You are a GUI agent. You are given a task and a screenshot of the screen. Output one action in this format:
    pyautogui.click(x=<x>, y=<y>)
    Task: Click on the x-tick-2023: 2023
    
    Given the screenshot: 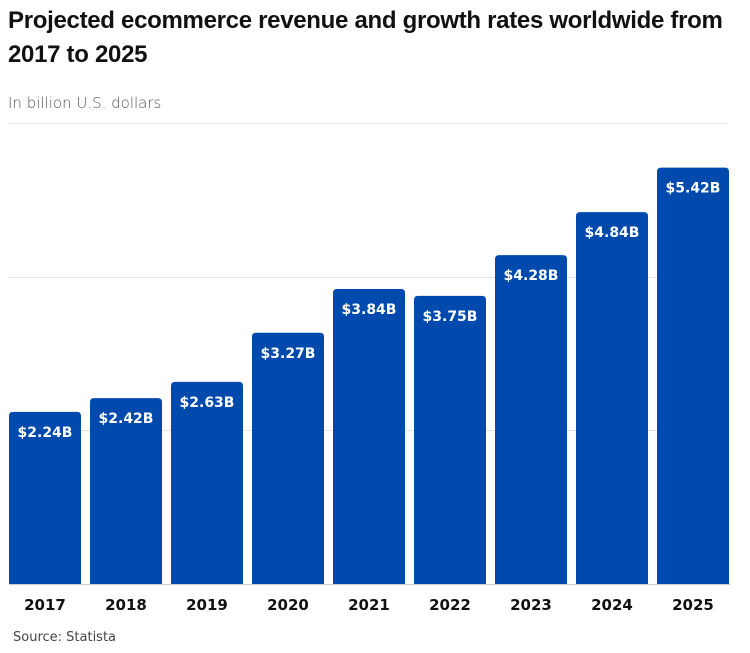 What is the action you would take?
    pyautogui.click(x=531, y=605)
    